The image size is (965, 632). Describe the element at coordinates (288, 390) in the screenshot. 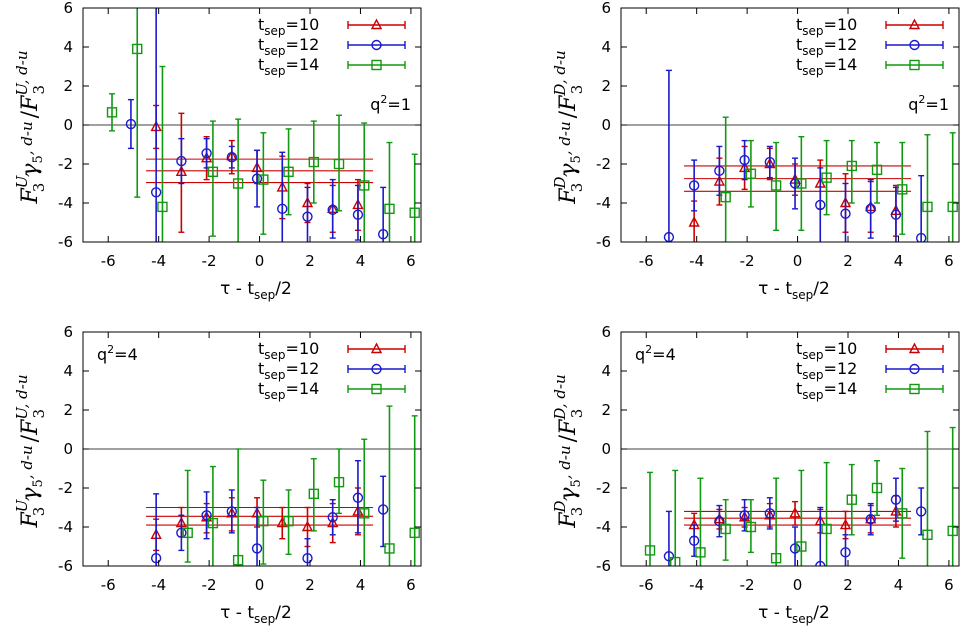

I see `legend-label: tsep=14` at that location.